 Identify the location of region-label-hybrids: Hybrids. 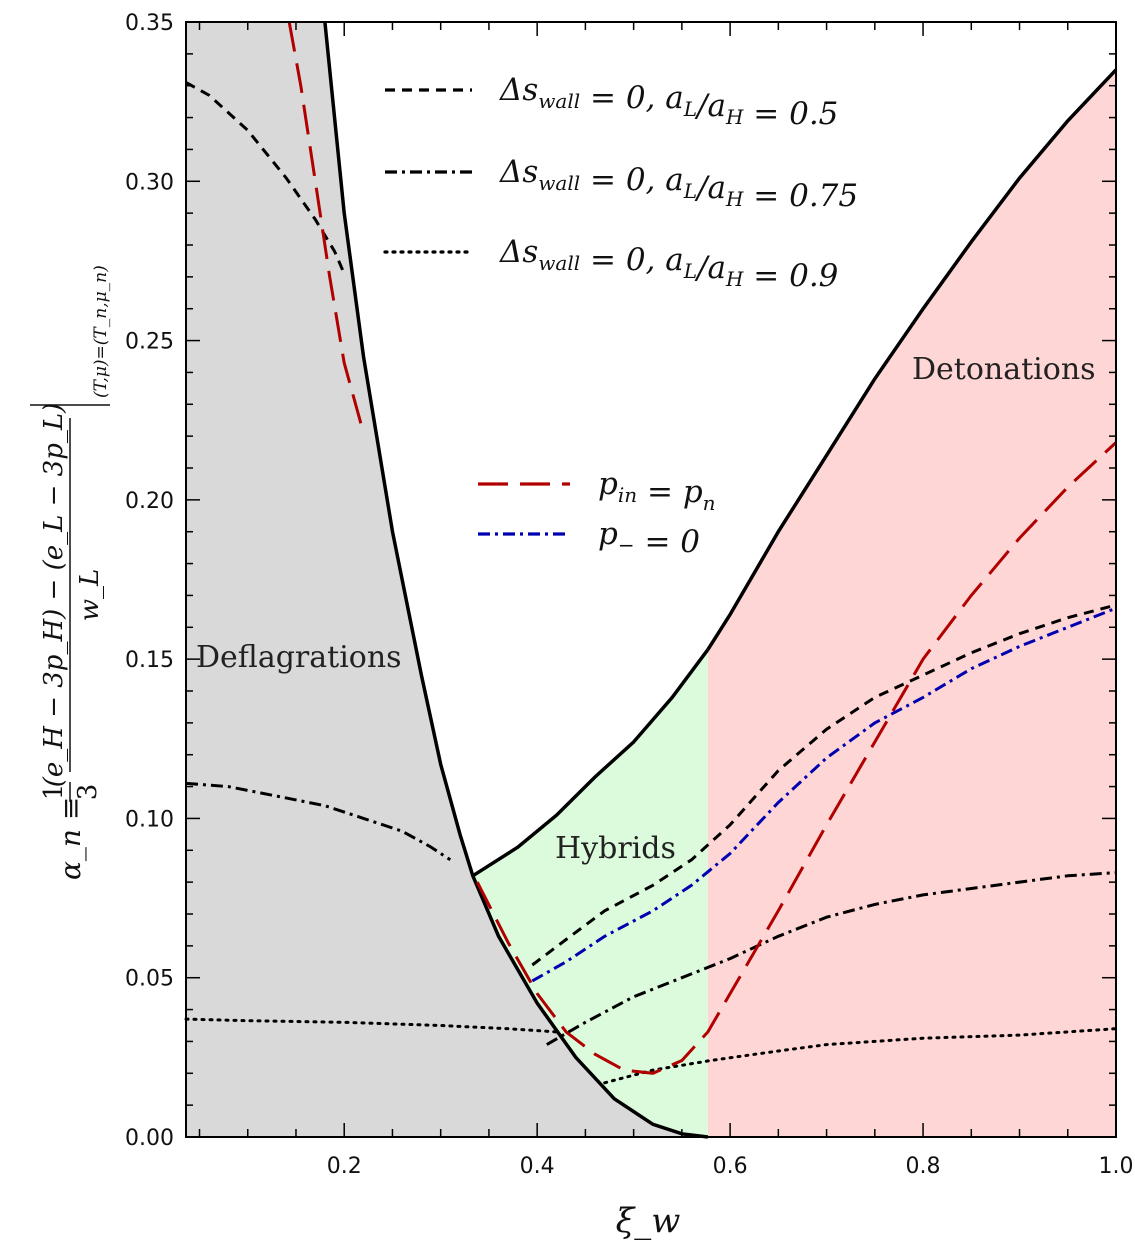
(615, 848).